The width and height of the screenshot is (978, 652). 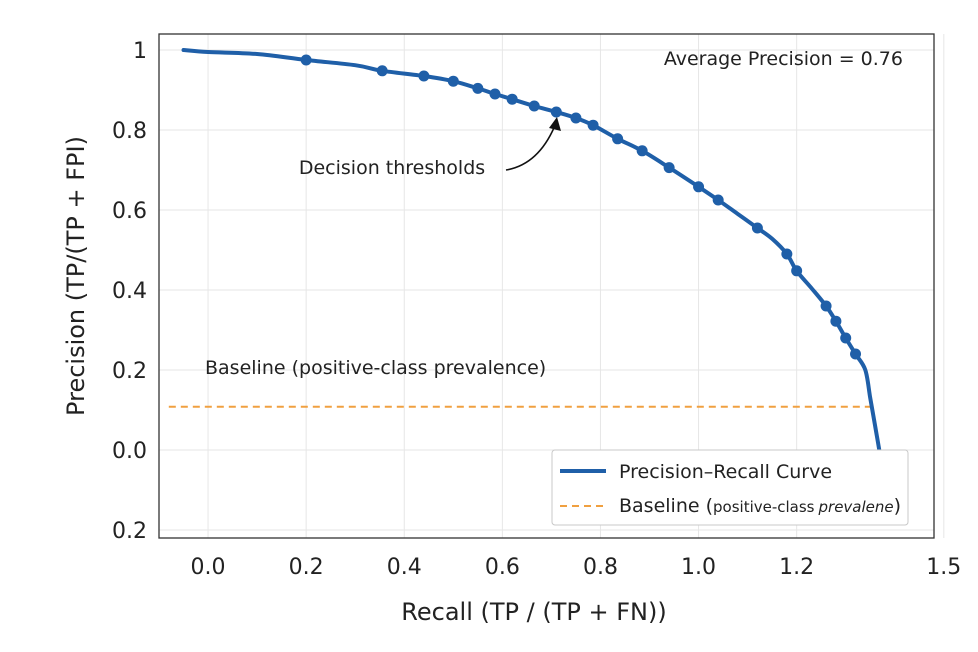 What do you see at coordinates (140, 51) in the screenshot?
I see `y-tick-label: 1` at bounding box center [140, 51].